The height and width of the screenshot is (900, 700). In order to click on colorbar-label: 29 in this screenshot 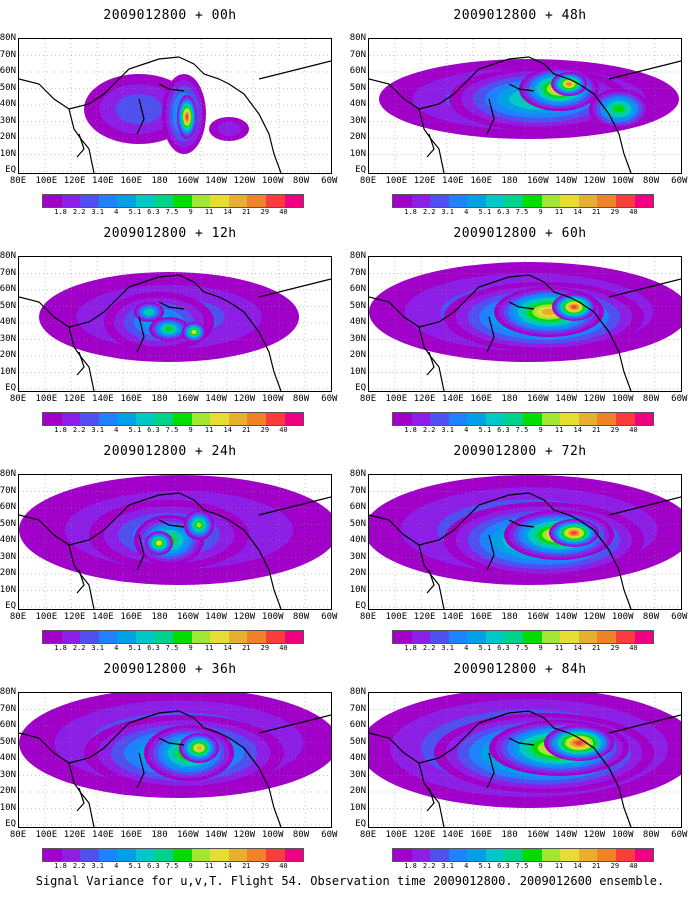, I will do `click(265, 866)`.